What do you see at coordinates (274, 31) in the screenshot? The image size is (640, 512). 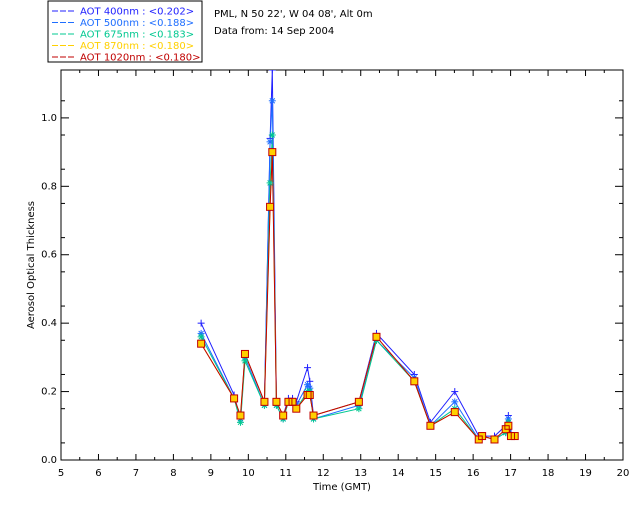 I see `date-info: Data from: 14 Sep 2004` at bounding box center [274, 31].